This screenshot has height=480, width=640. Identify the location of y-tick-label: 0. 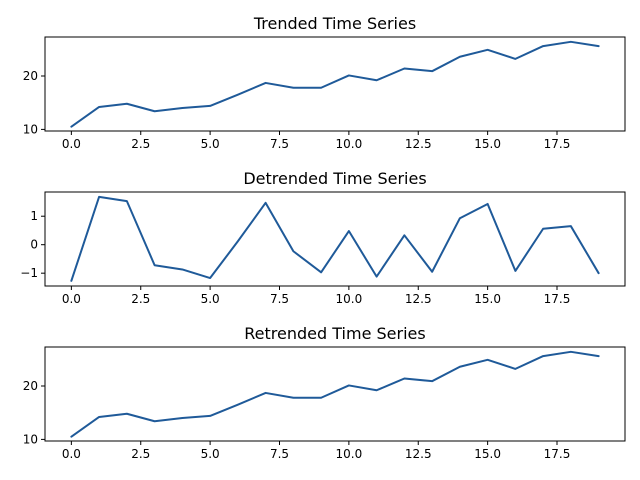
(34, 245).